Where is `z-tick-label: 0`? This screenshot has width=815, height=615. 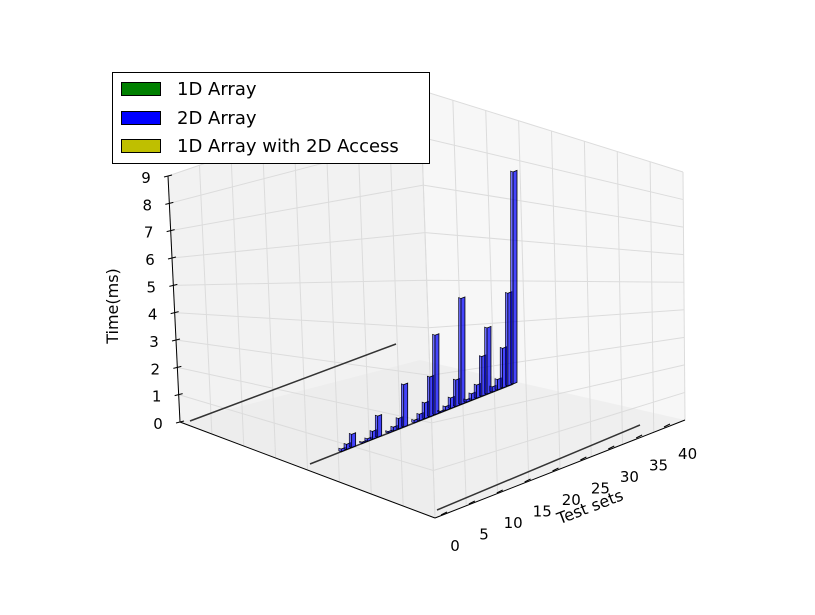 z-tick-label: 0 is located at coordinates (158, 424).